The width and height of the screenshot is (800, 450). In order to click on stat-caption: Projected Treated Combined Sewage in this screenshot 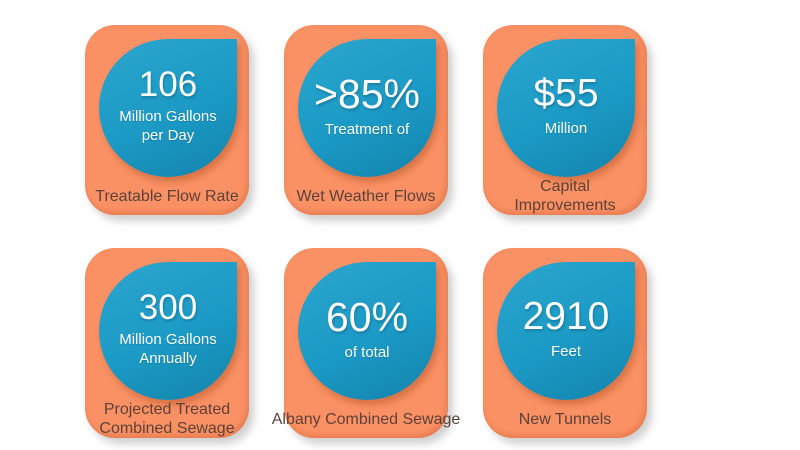, I will do `click(167, 419)`.